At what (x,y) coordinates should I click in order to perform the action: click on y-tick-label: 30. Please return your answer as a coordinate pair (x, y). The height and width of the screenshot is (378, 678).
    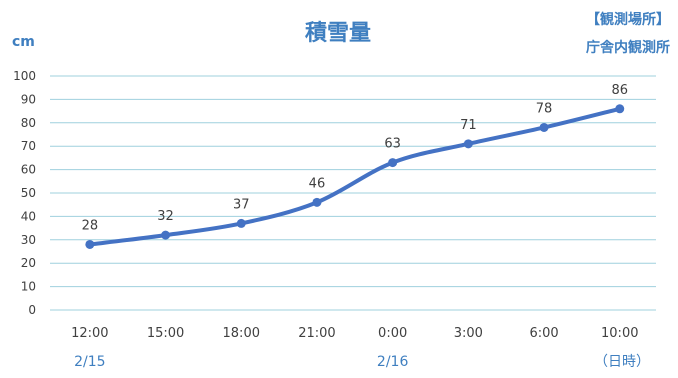
    Looking at the image, I should click on (28, 240).